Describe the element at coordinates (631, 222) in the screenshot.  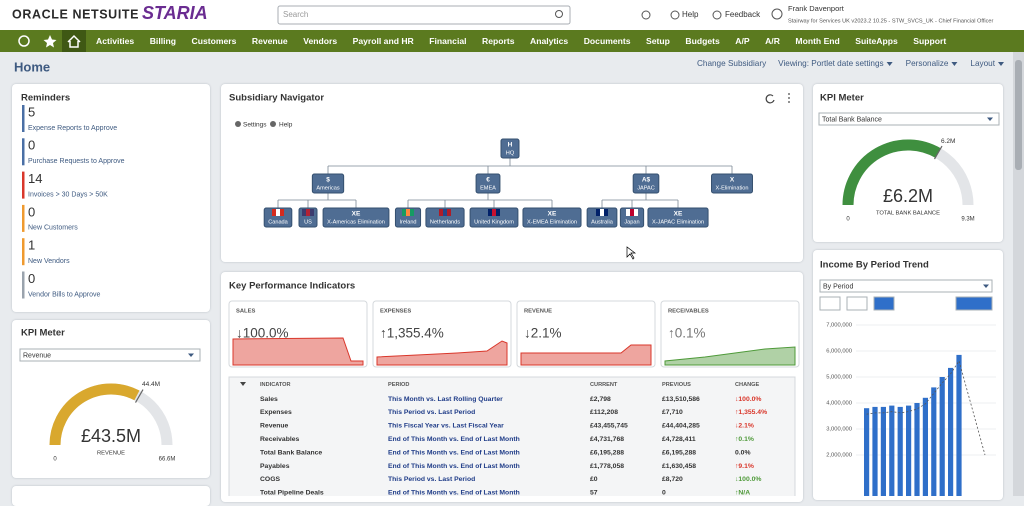
I see `node-label: Japan` at that location.